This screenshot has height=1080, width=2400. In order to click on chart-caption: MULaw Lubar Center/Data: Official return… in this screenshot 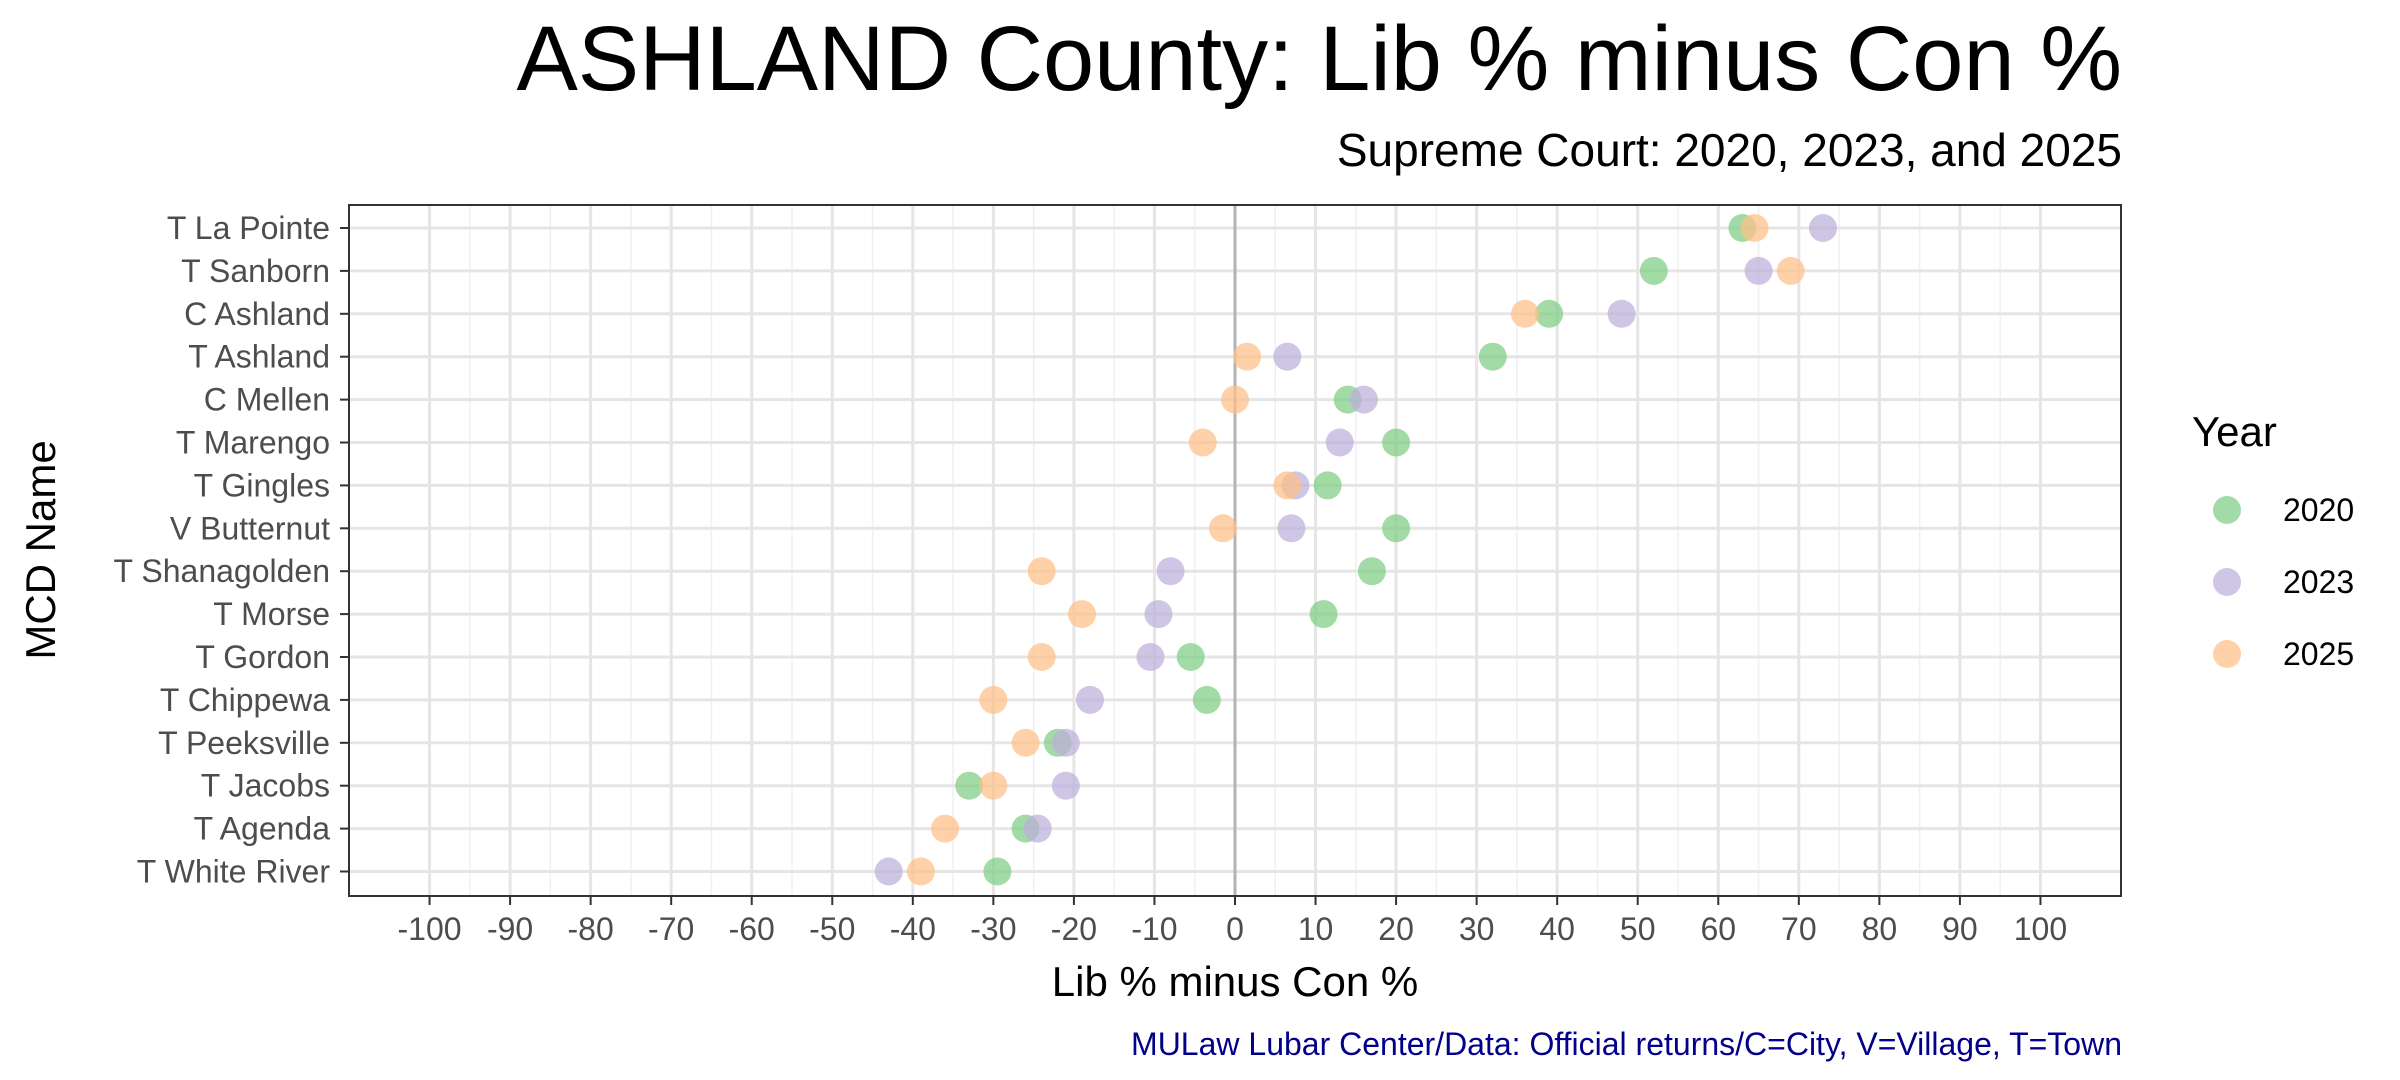, I will do `click(1626, 1044)`.